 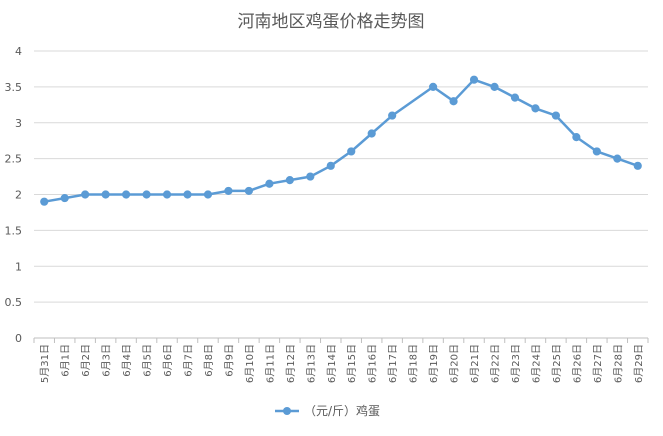 What do you see at coordinates (577, 363) in the screenshot?
I see `x-tick-label-26: 6月26日` at bounding box center [577, 363].